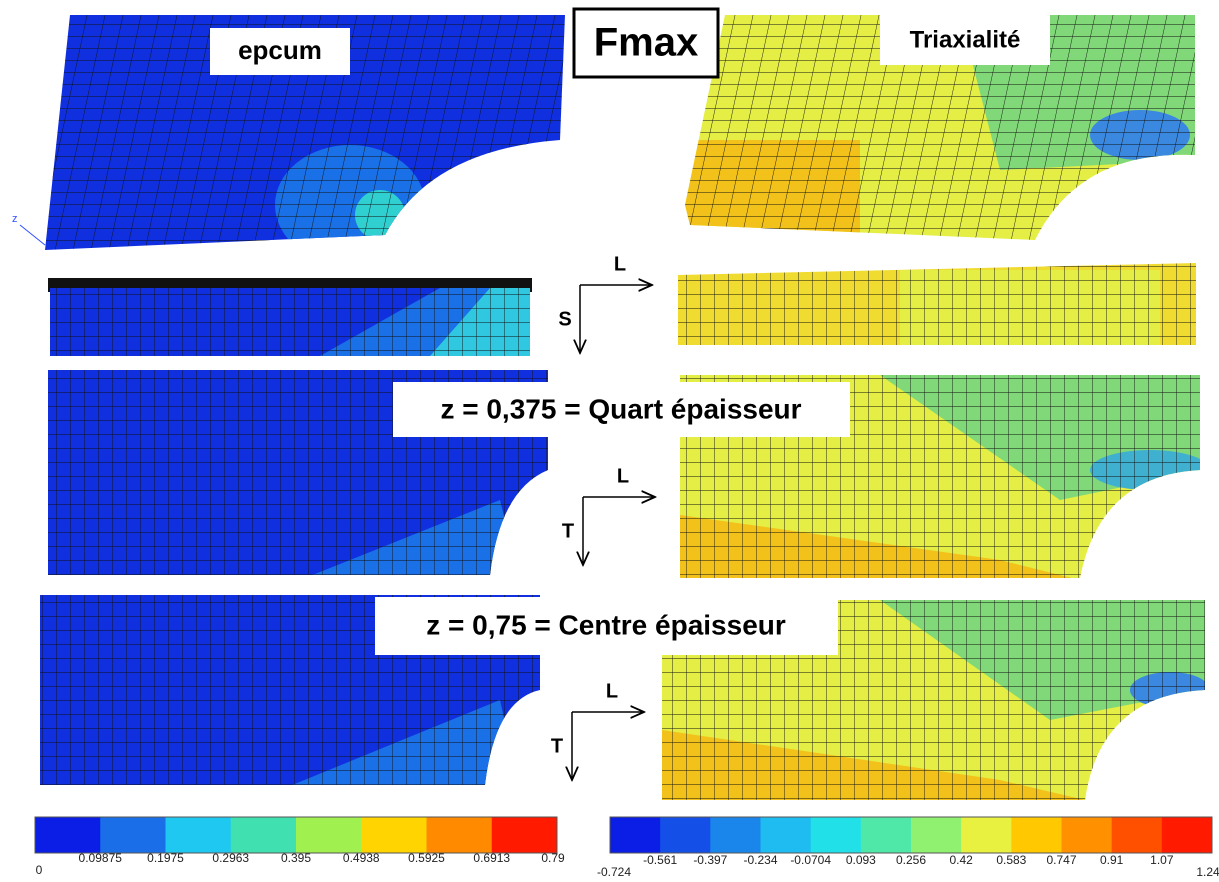 Image resolution: width=1219 pixels, height=882 pixels. Describe the element at coordinates (1011, 860) in the screenshot. I see `colorbar-label: 0.583` at that location.